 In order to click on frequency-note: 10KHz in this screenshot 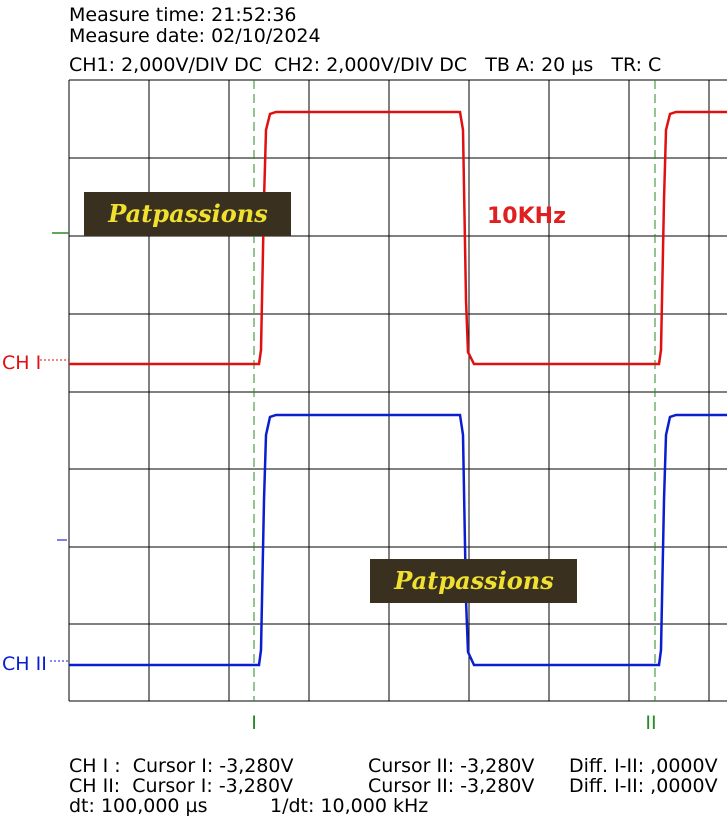, I will do `click(526, 216)`.